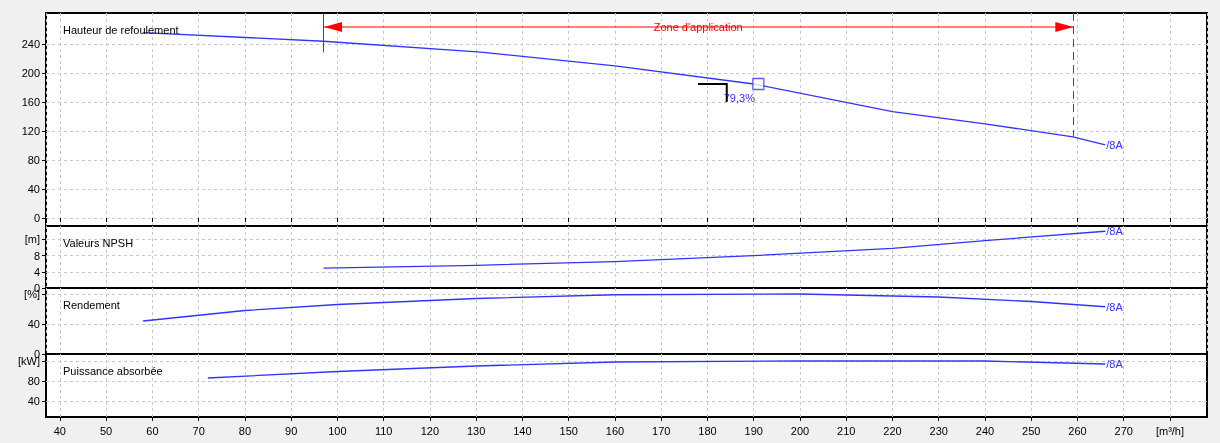 Image resolution: width=1220 pixels, height=443 pixels. Describe the element at coordinates (938, 430) in the screenshot. I see `x-tick-label: 230` at that location.